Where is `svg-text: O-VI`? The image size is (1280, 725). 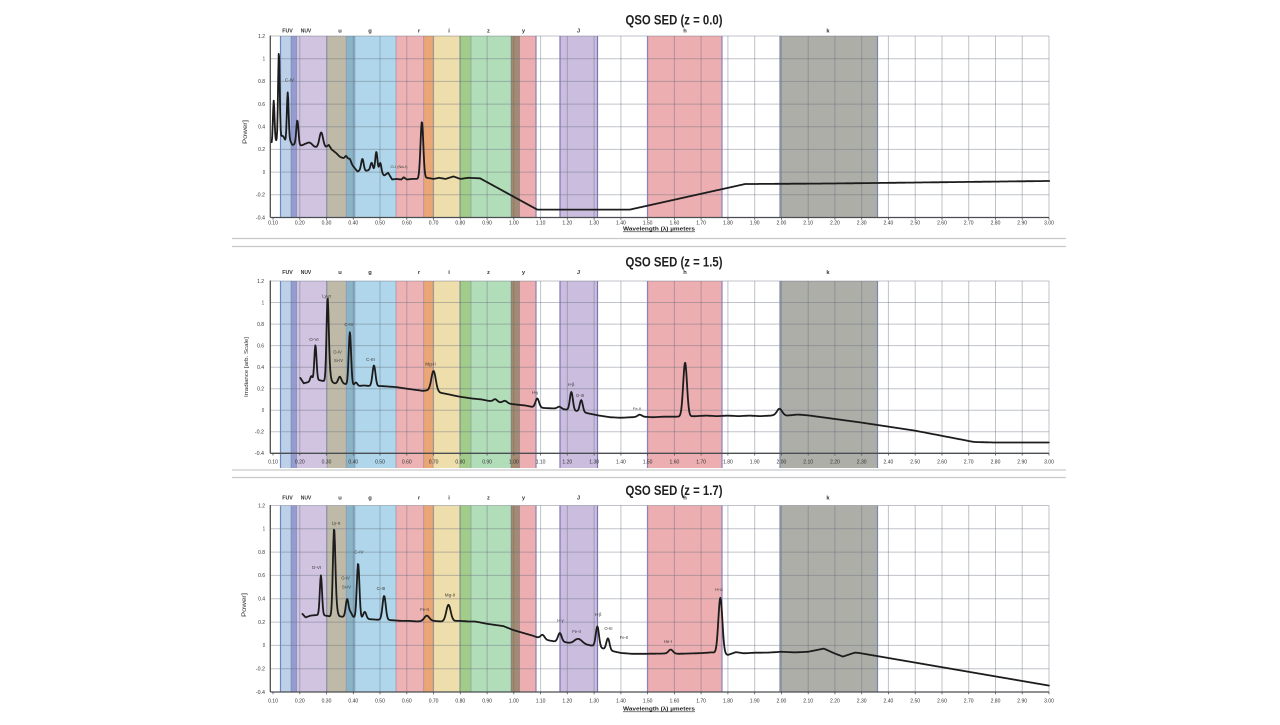
svg-text: O-VI is located at coordinates (316, 567).